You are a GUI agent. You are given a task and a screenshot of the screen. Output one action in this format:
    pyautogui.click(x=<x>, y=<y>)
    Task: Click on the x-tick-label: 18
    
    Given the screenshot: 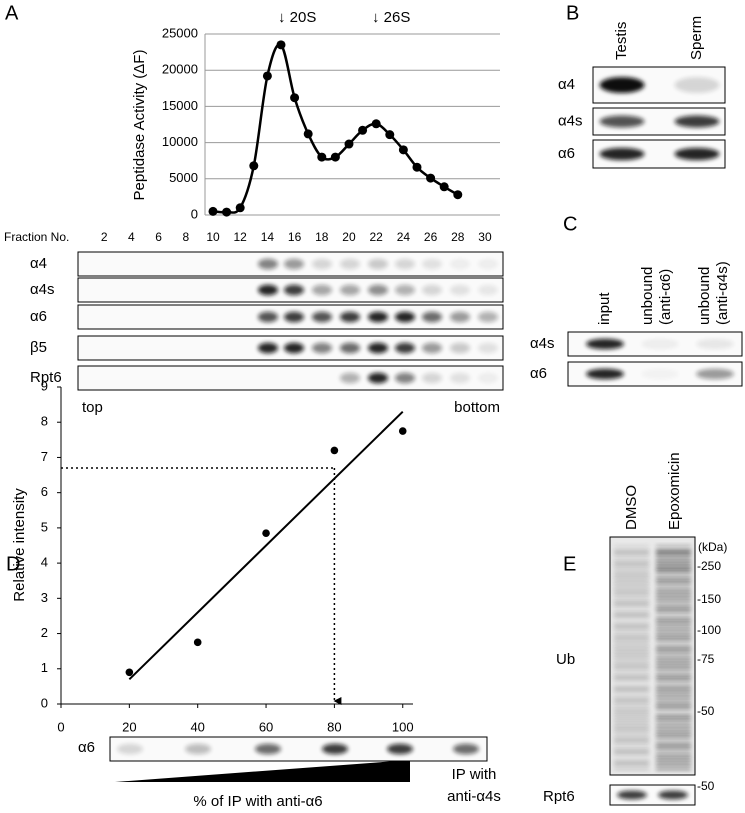 What is the action you would take?
    pyautogui.click(x=322, y=237)
    